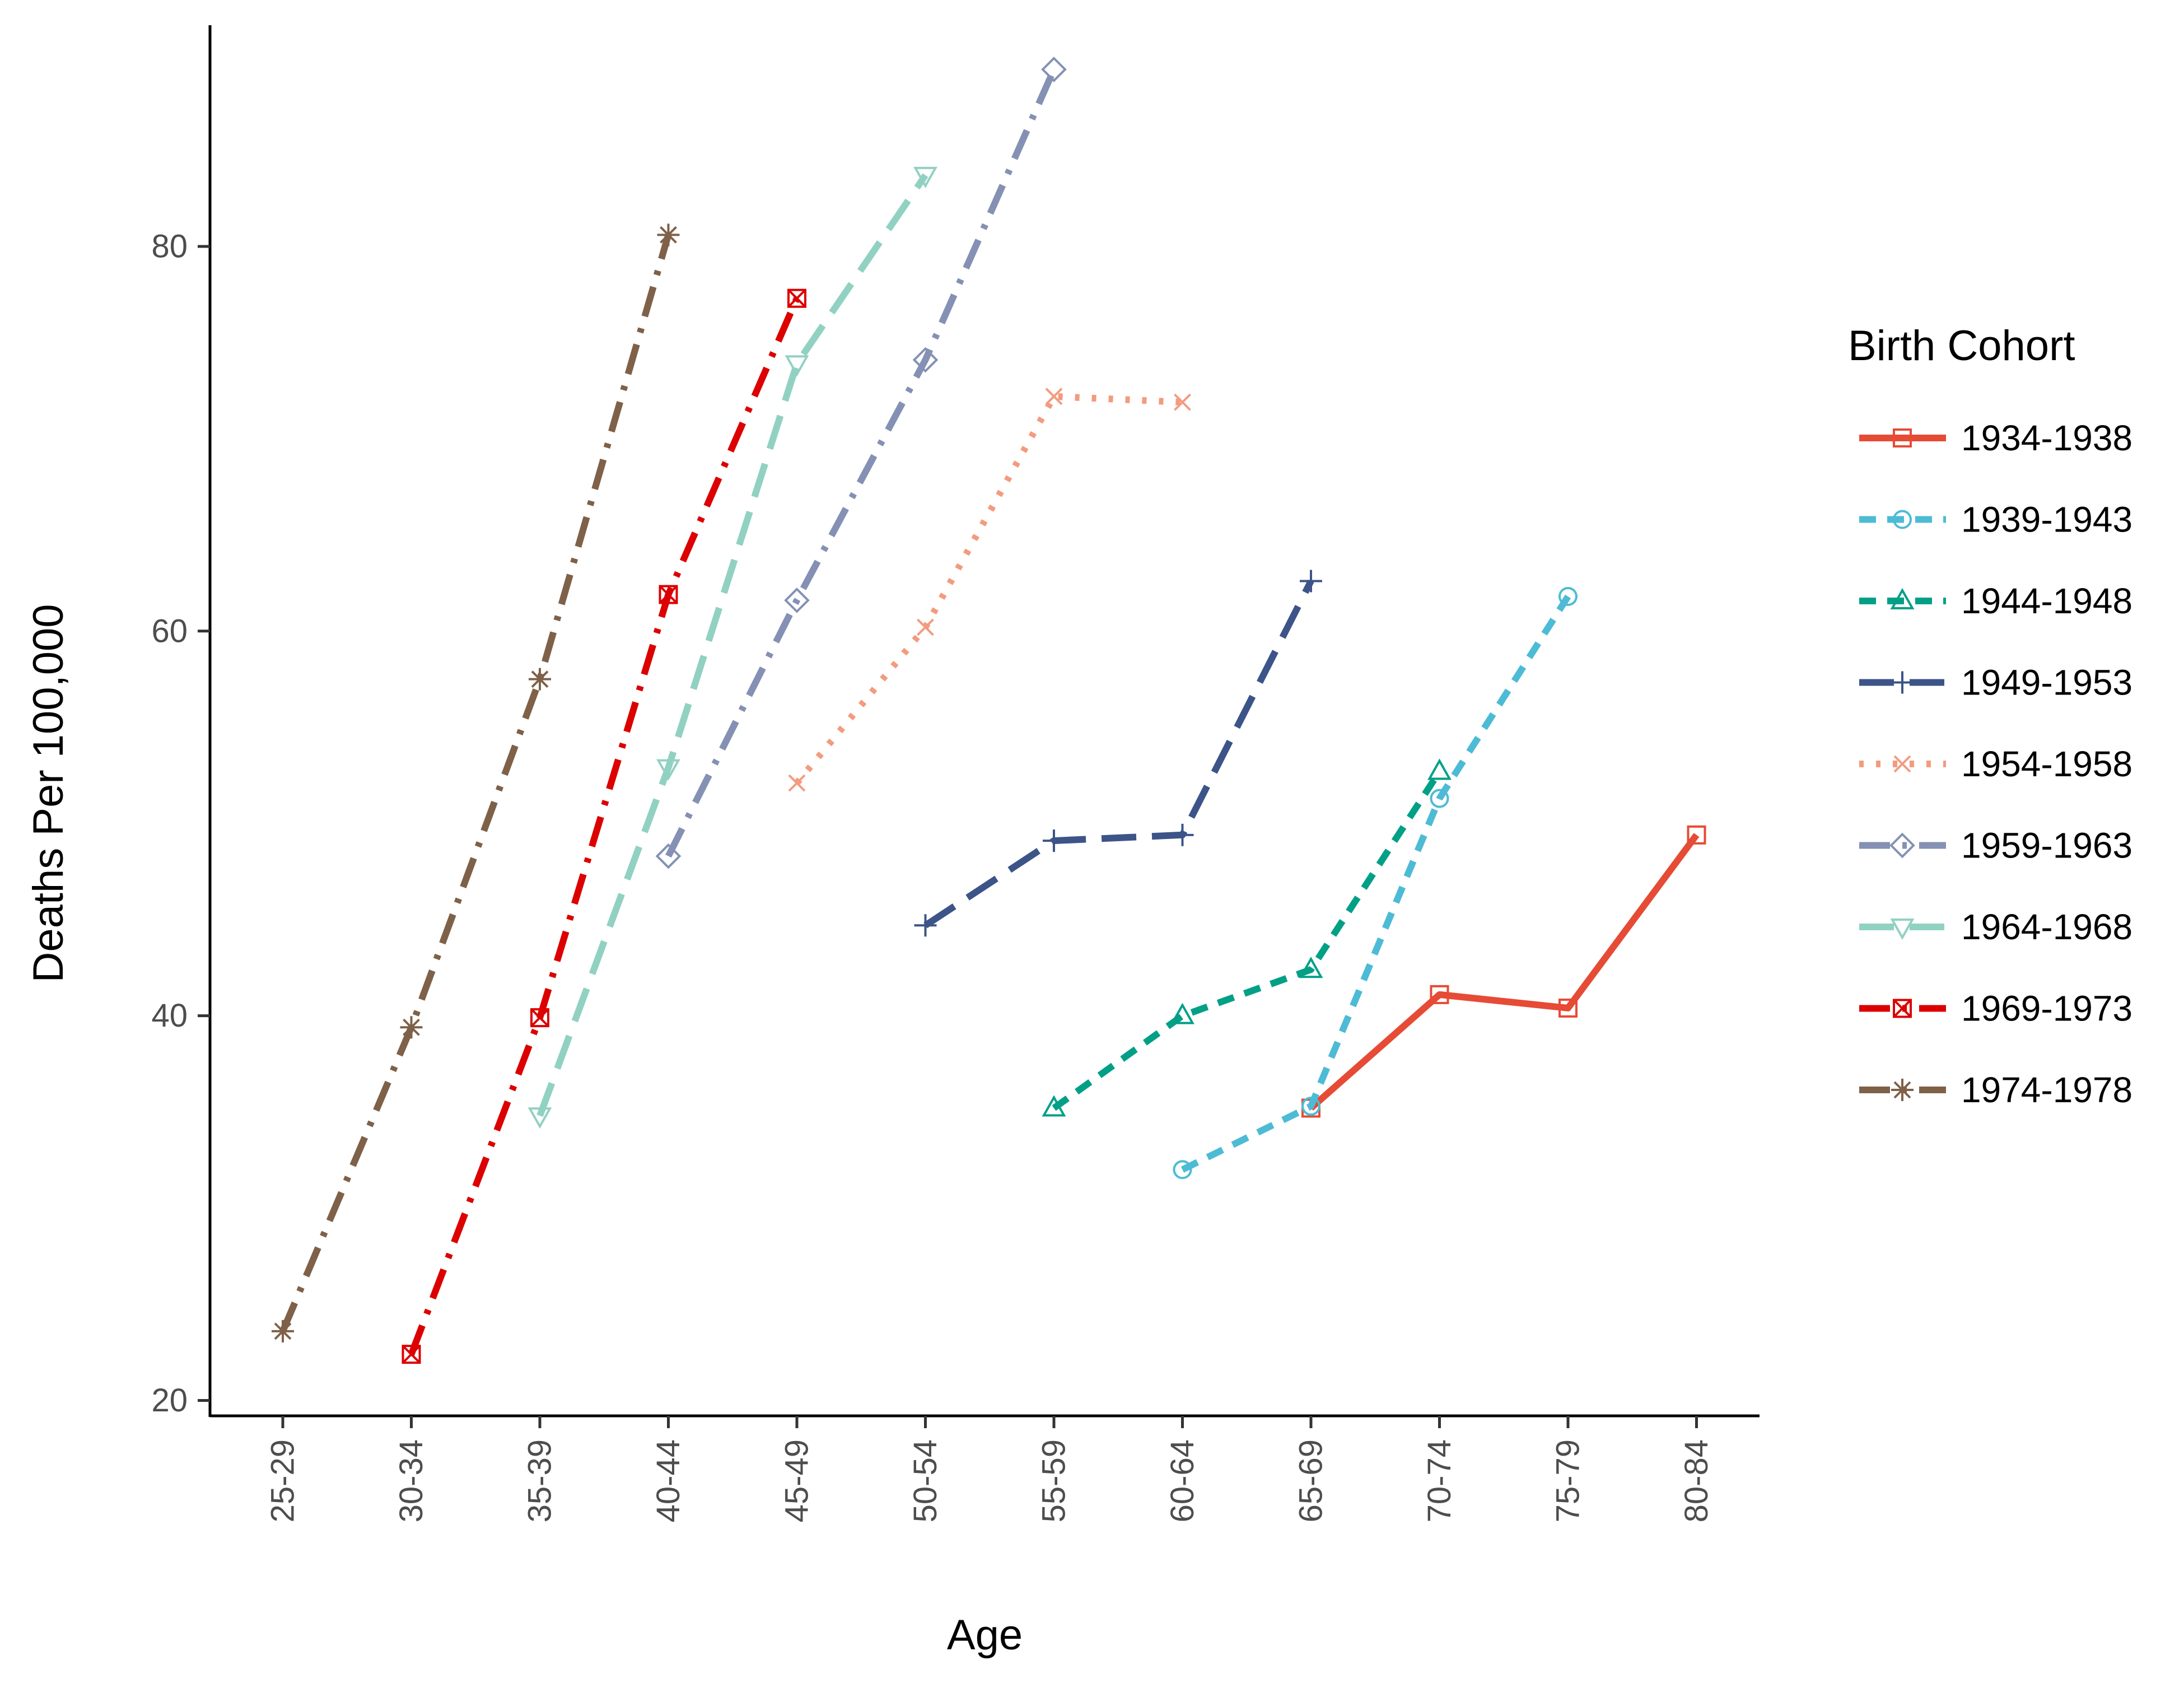  I want to click on x-tick-label: 50-54, so click(926, 1480).